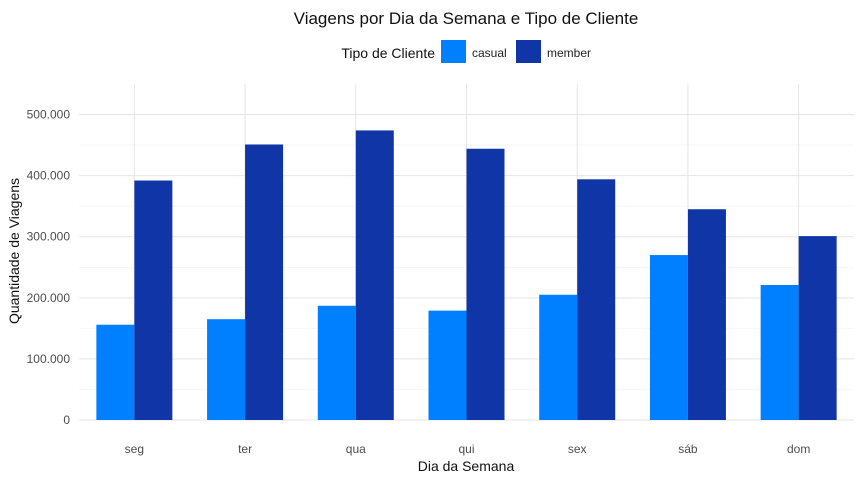  I want to click on bar-member-qua, so click(374, 275).